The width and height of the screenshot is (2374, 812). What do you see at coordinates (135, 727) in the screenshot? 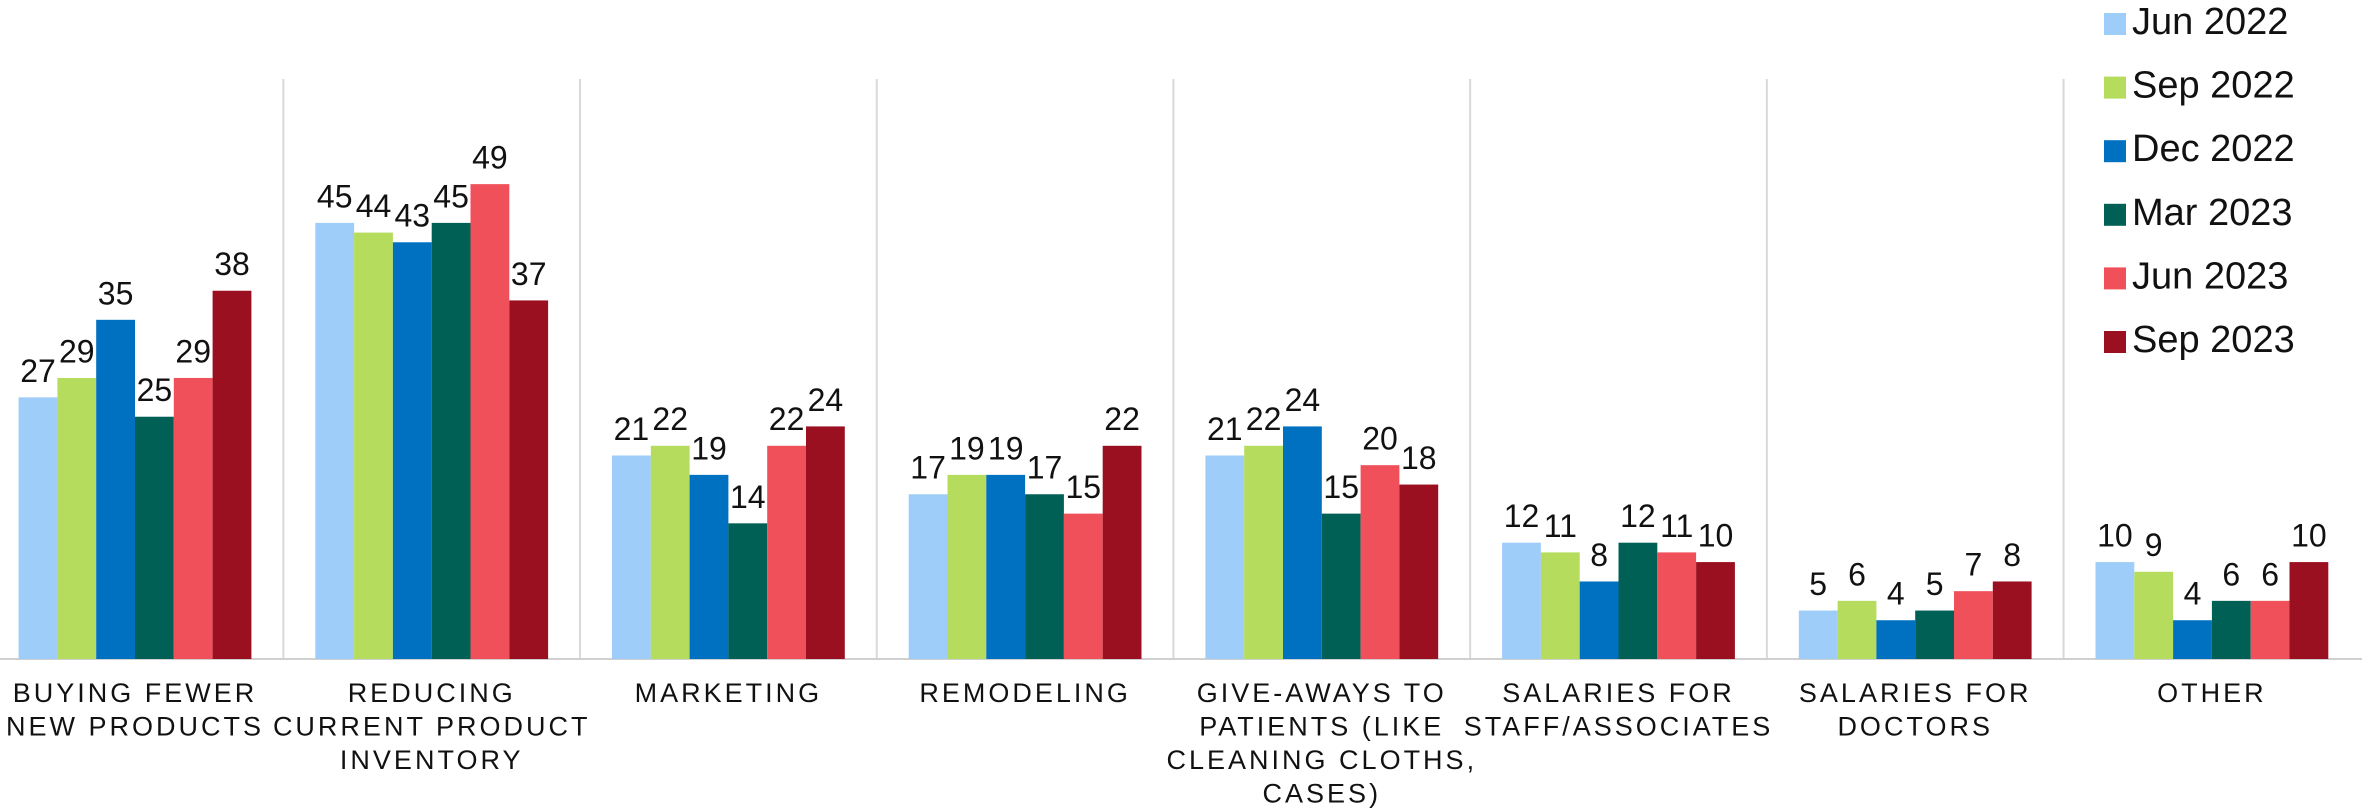
I see `x-tick-label: NEW PRODUCTS` at bounding box center [135, 727].